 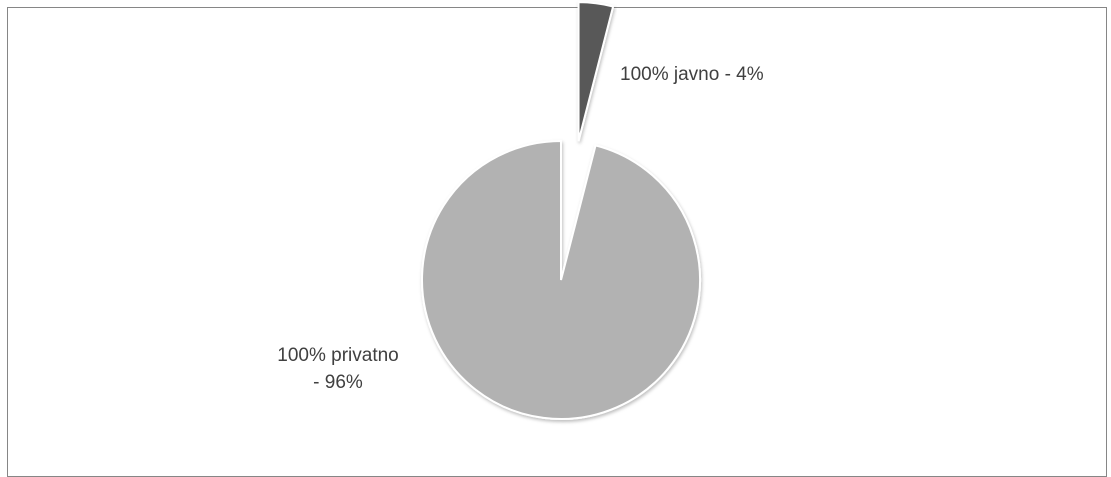 What do you see at coordinates (561, 279) in the screenshot?
I see `pie-slice-privatno` at bounding box center [561, 279].